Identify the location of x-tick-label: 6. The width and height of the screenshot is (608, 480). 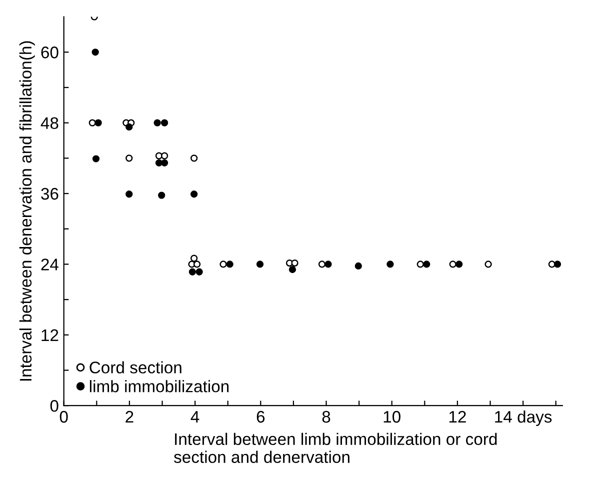
(260, 416).